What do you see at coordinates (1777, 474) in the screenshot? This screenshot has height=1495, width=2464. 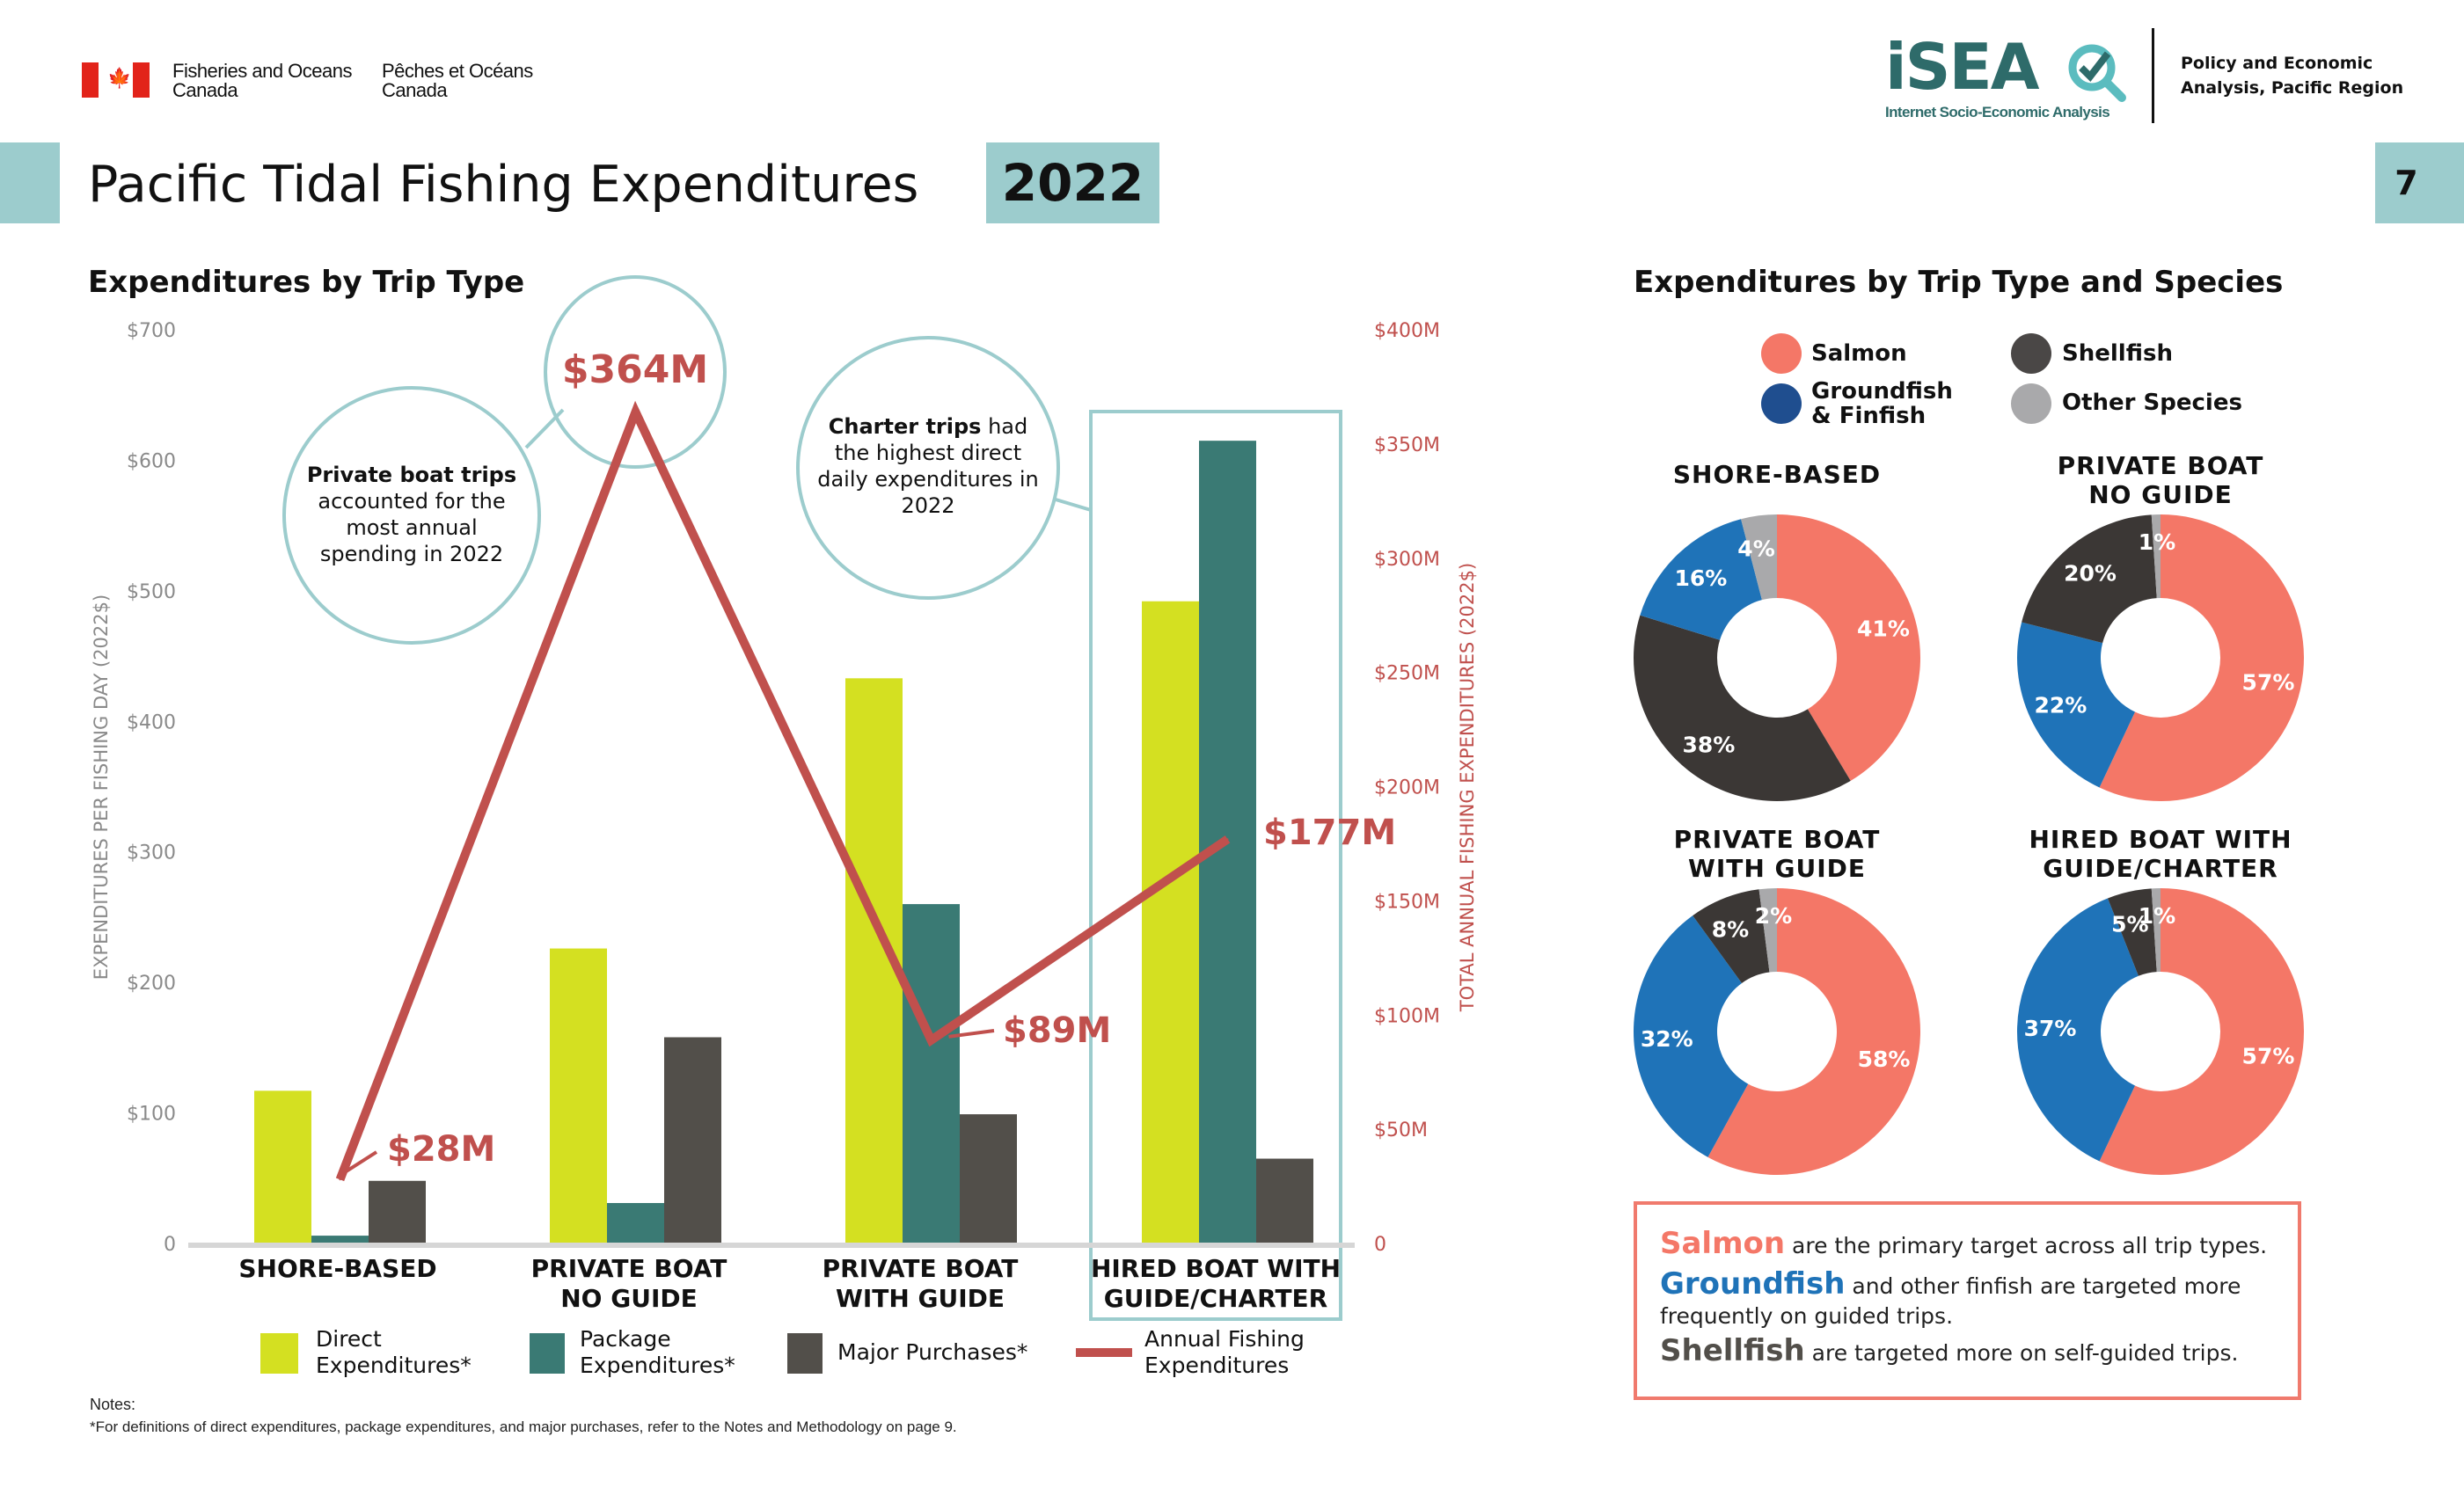 I see `pie-title-shore: SHORE-BASED` at bounding box center [1777, 474].